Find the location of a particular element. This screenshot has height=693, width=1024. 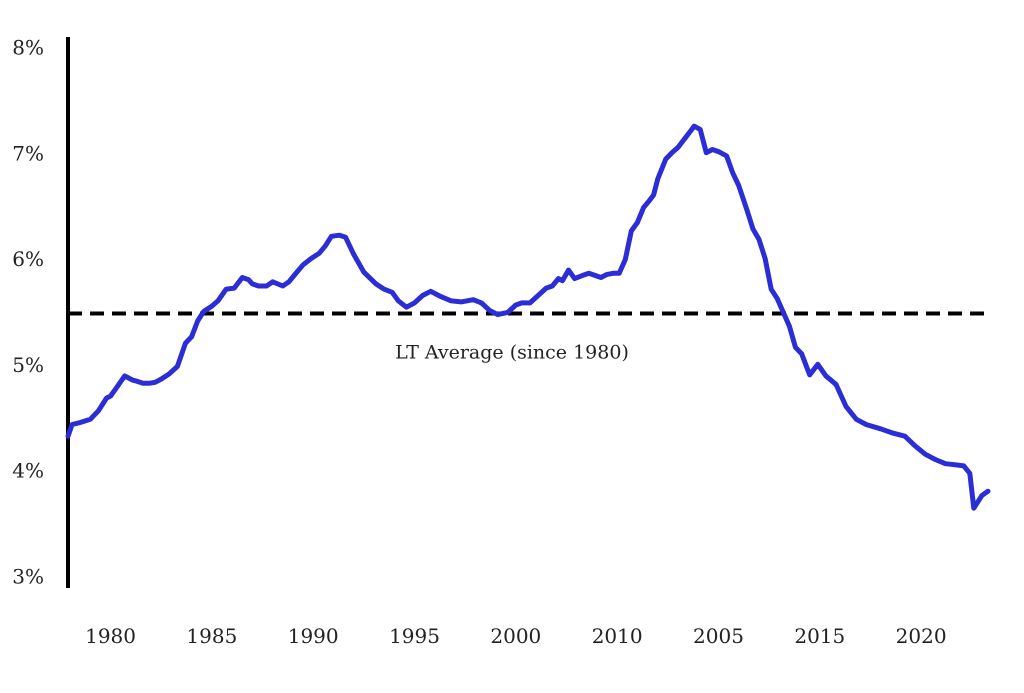

y-tick-label: 6% is located at coordinates (28, 259).